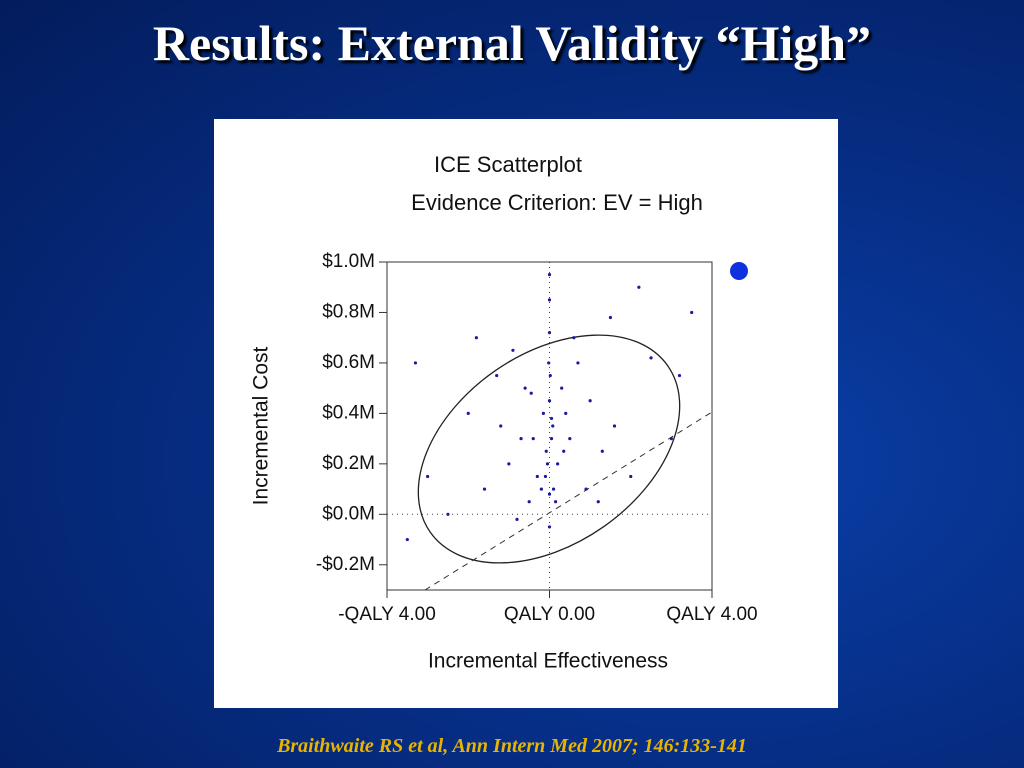  Describe the element at coordinates (348, 513) in the screenshot. I see `y-tick-label: $0.0M` at that location.